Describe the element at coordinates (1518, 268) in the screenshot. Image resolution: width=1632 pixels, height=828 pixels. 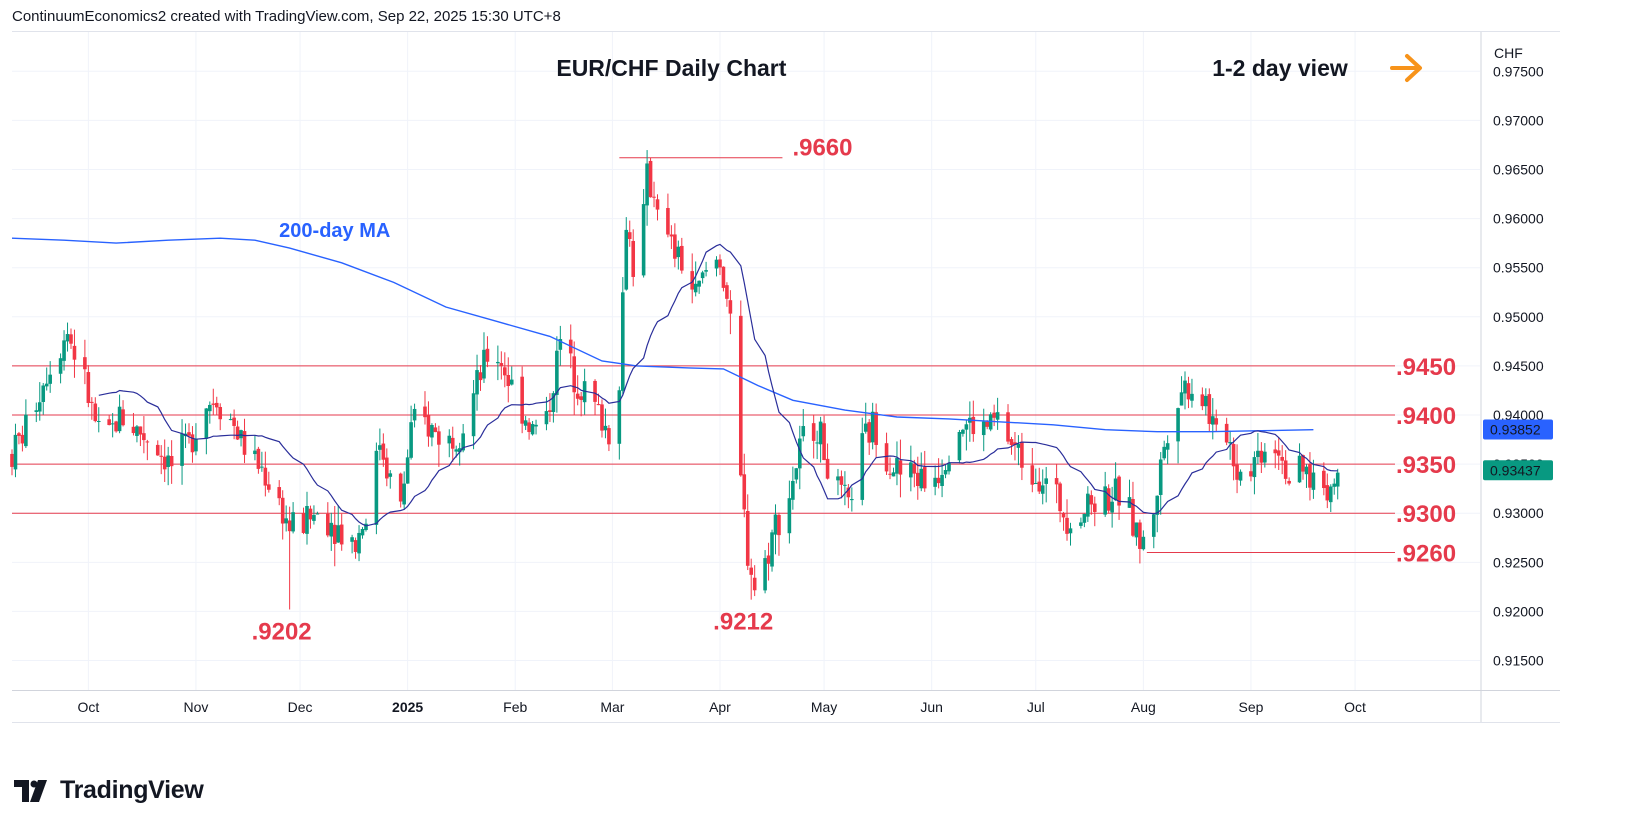
I see `price-tick-label: 0.95500` at that location.